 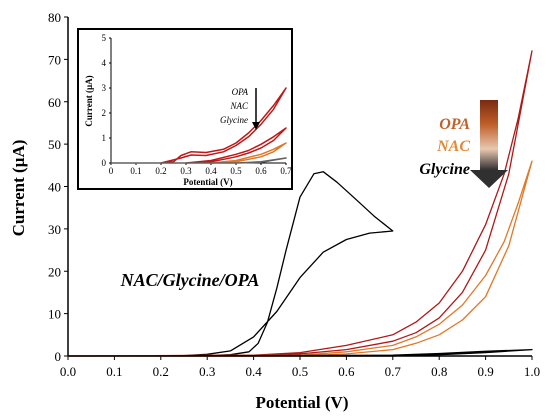 I want to click on y-tick-label: 10, so click(x=54, y=314).